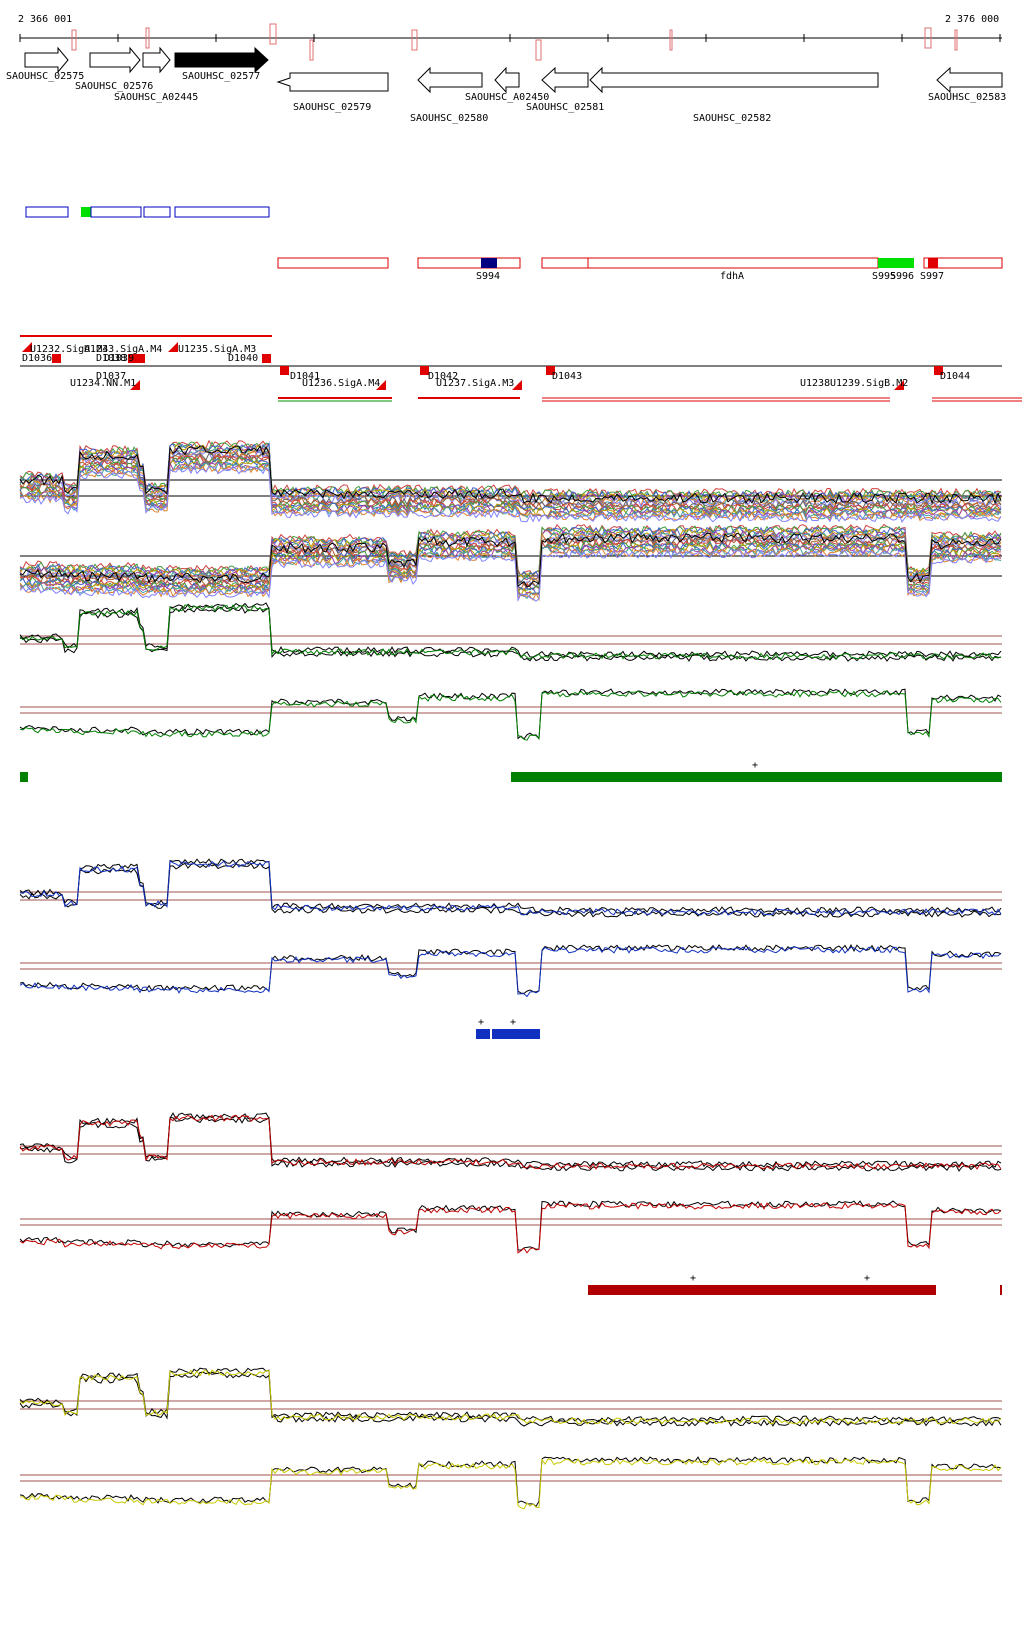 Image resolution: width=1024 pixels, height=1640 pixels. I want to click on feature-label: S994, so click(488, 276).